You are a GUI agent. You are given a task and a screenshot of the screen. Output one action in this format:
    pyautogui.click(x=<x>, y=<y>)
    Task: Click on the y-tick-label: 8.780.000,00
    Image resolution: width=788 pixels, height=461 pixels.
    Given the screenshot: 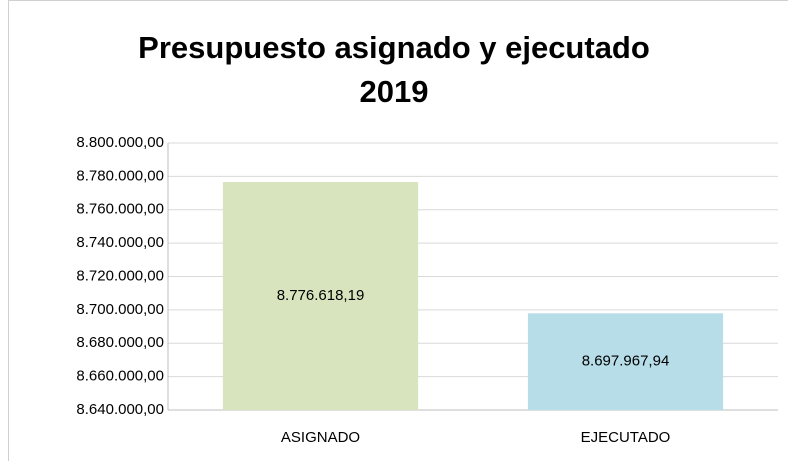 What is the action you would take?
    pyautogui.click(x=120, y=175)
    